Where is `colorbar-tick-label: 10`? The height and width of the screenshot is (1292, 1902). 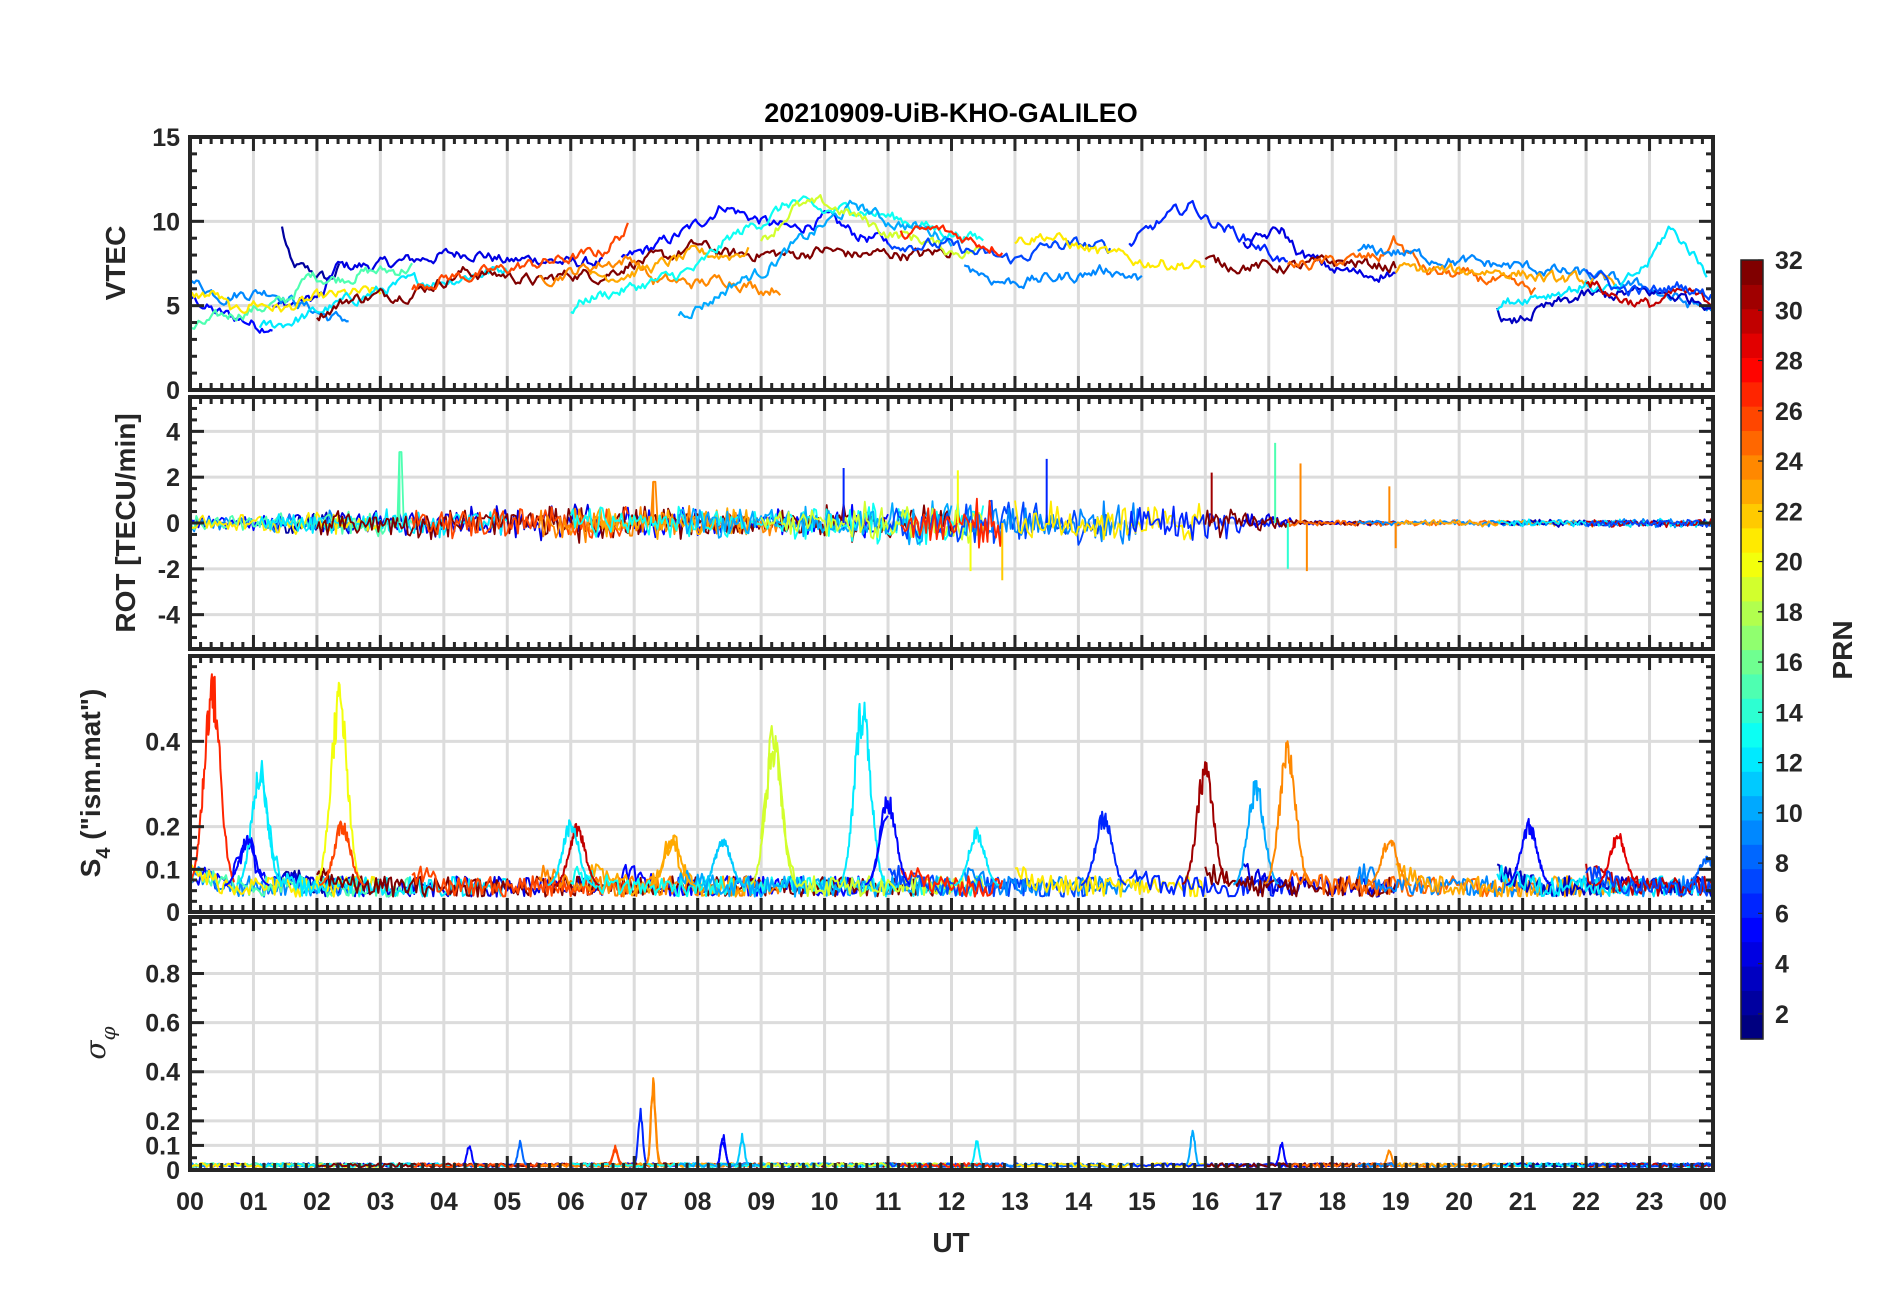
colorbar-tick-label: 10 is located at coordinates (1789, 814).